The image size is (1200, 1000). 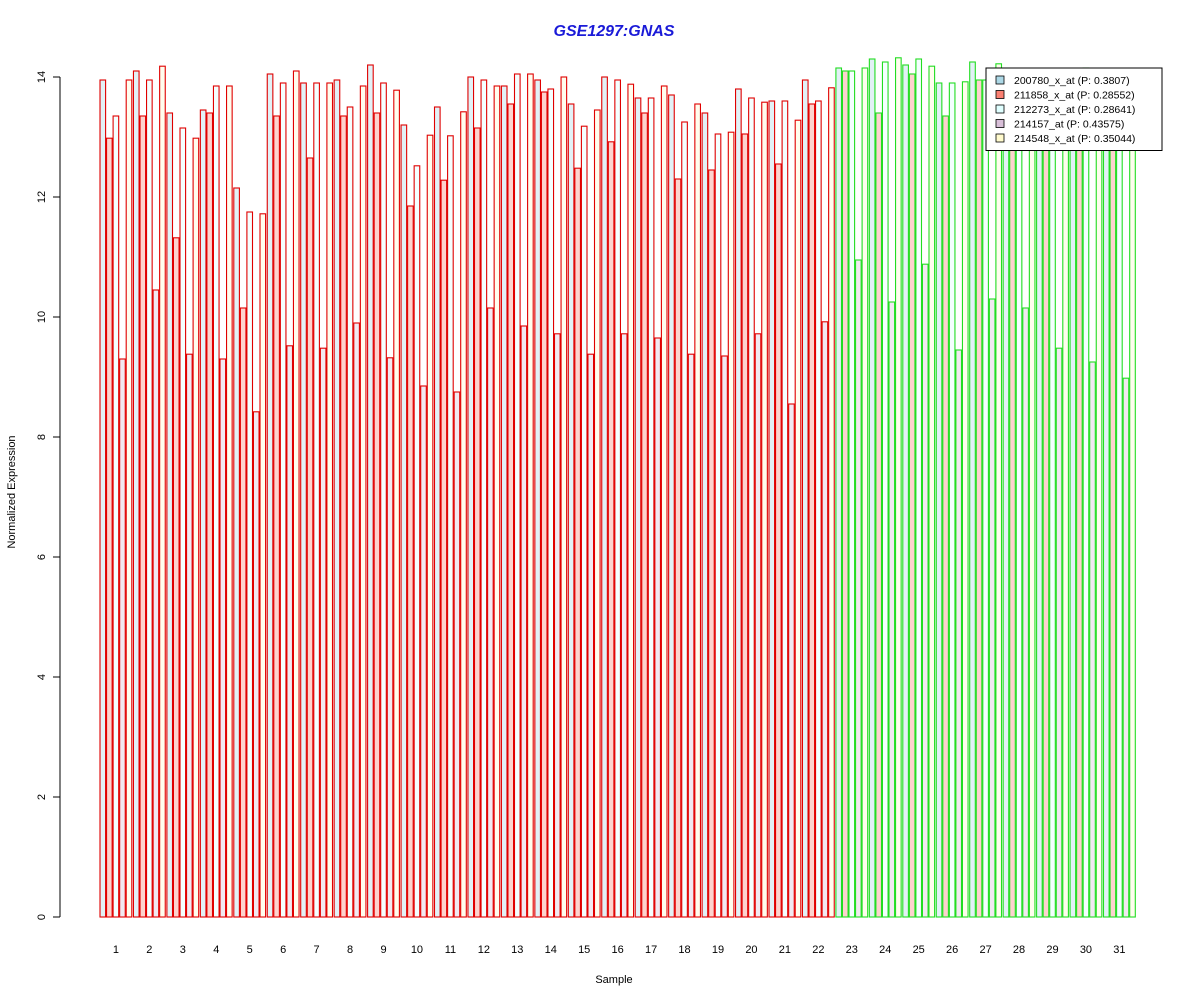 What do you see at coordinates (1072, 81) in the screenshot?
I see `legend-entry: 200780_x_at (P: 0.3807)` at bounding box center [1072, 81].